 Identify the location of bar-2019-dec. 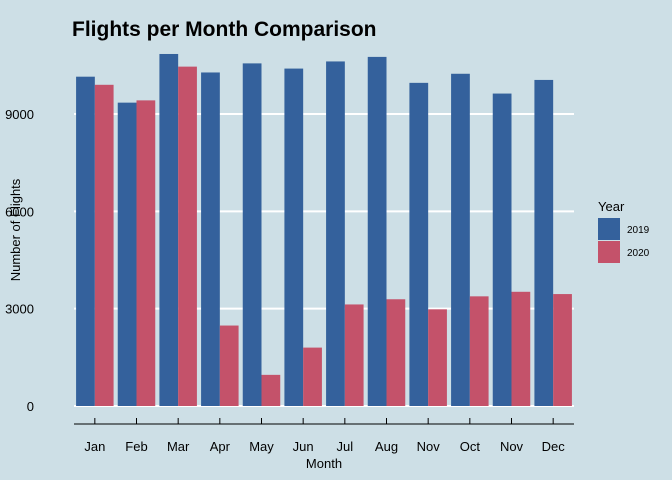
(544, 242).